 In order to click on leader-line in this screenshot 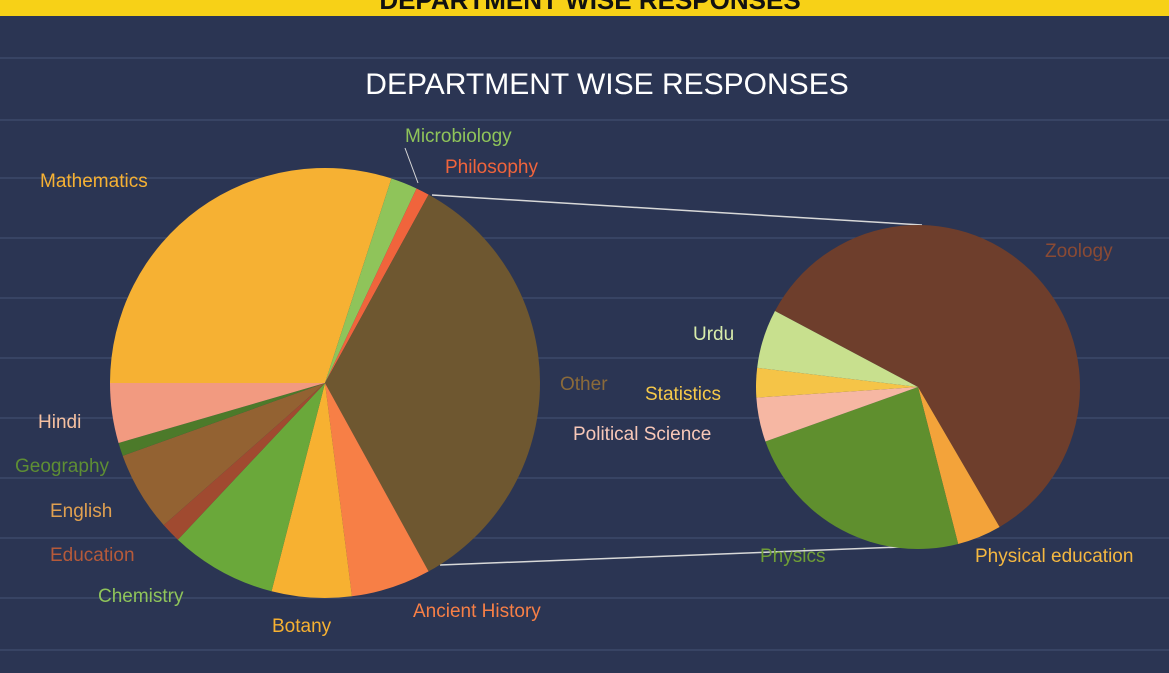, I will do `click(411, 165)`.